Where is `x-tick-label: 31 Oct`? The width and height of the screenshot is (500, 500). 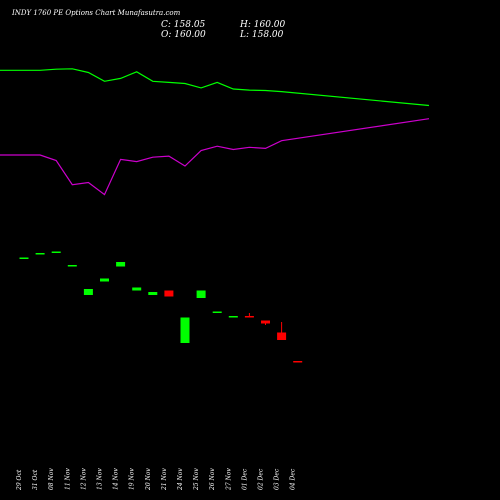
x-tick-label: 31 Oct is located at coordinates (35, 479).